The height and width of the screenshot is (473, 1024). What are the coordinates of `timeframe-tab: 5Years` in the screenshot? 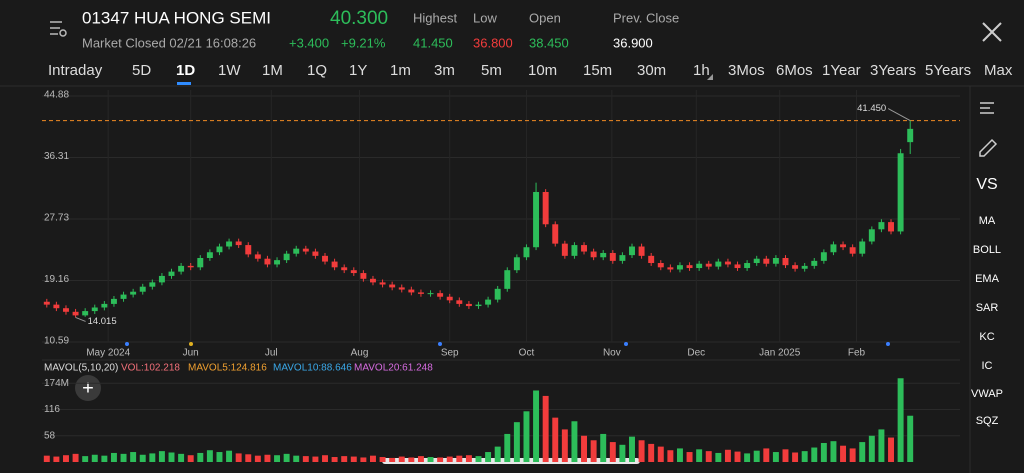 It's located at (948, 70).